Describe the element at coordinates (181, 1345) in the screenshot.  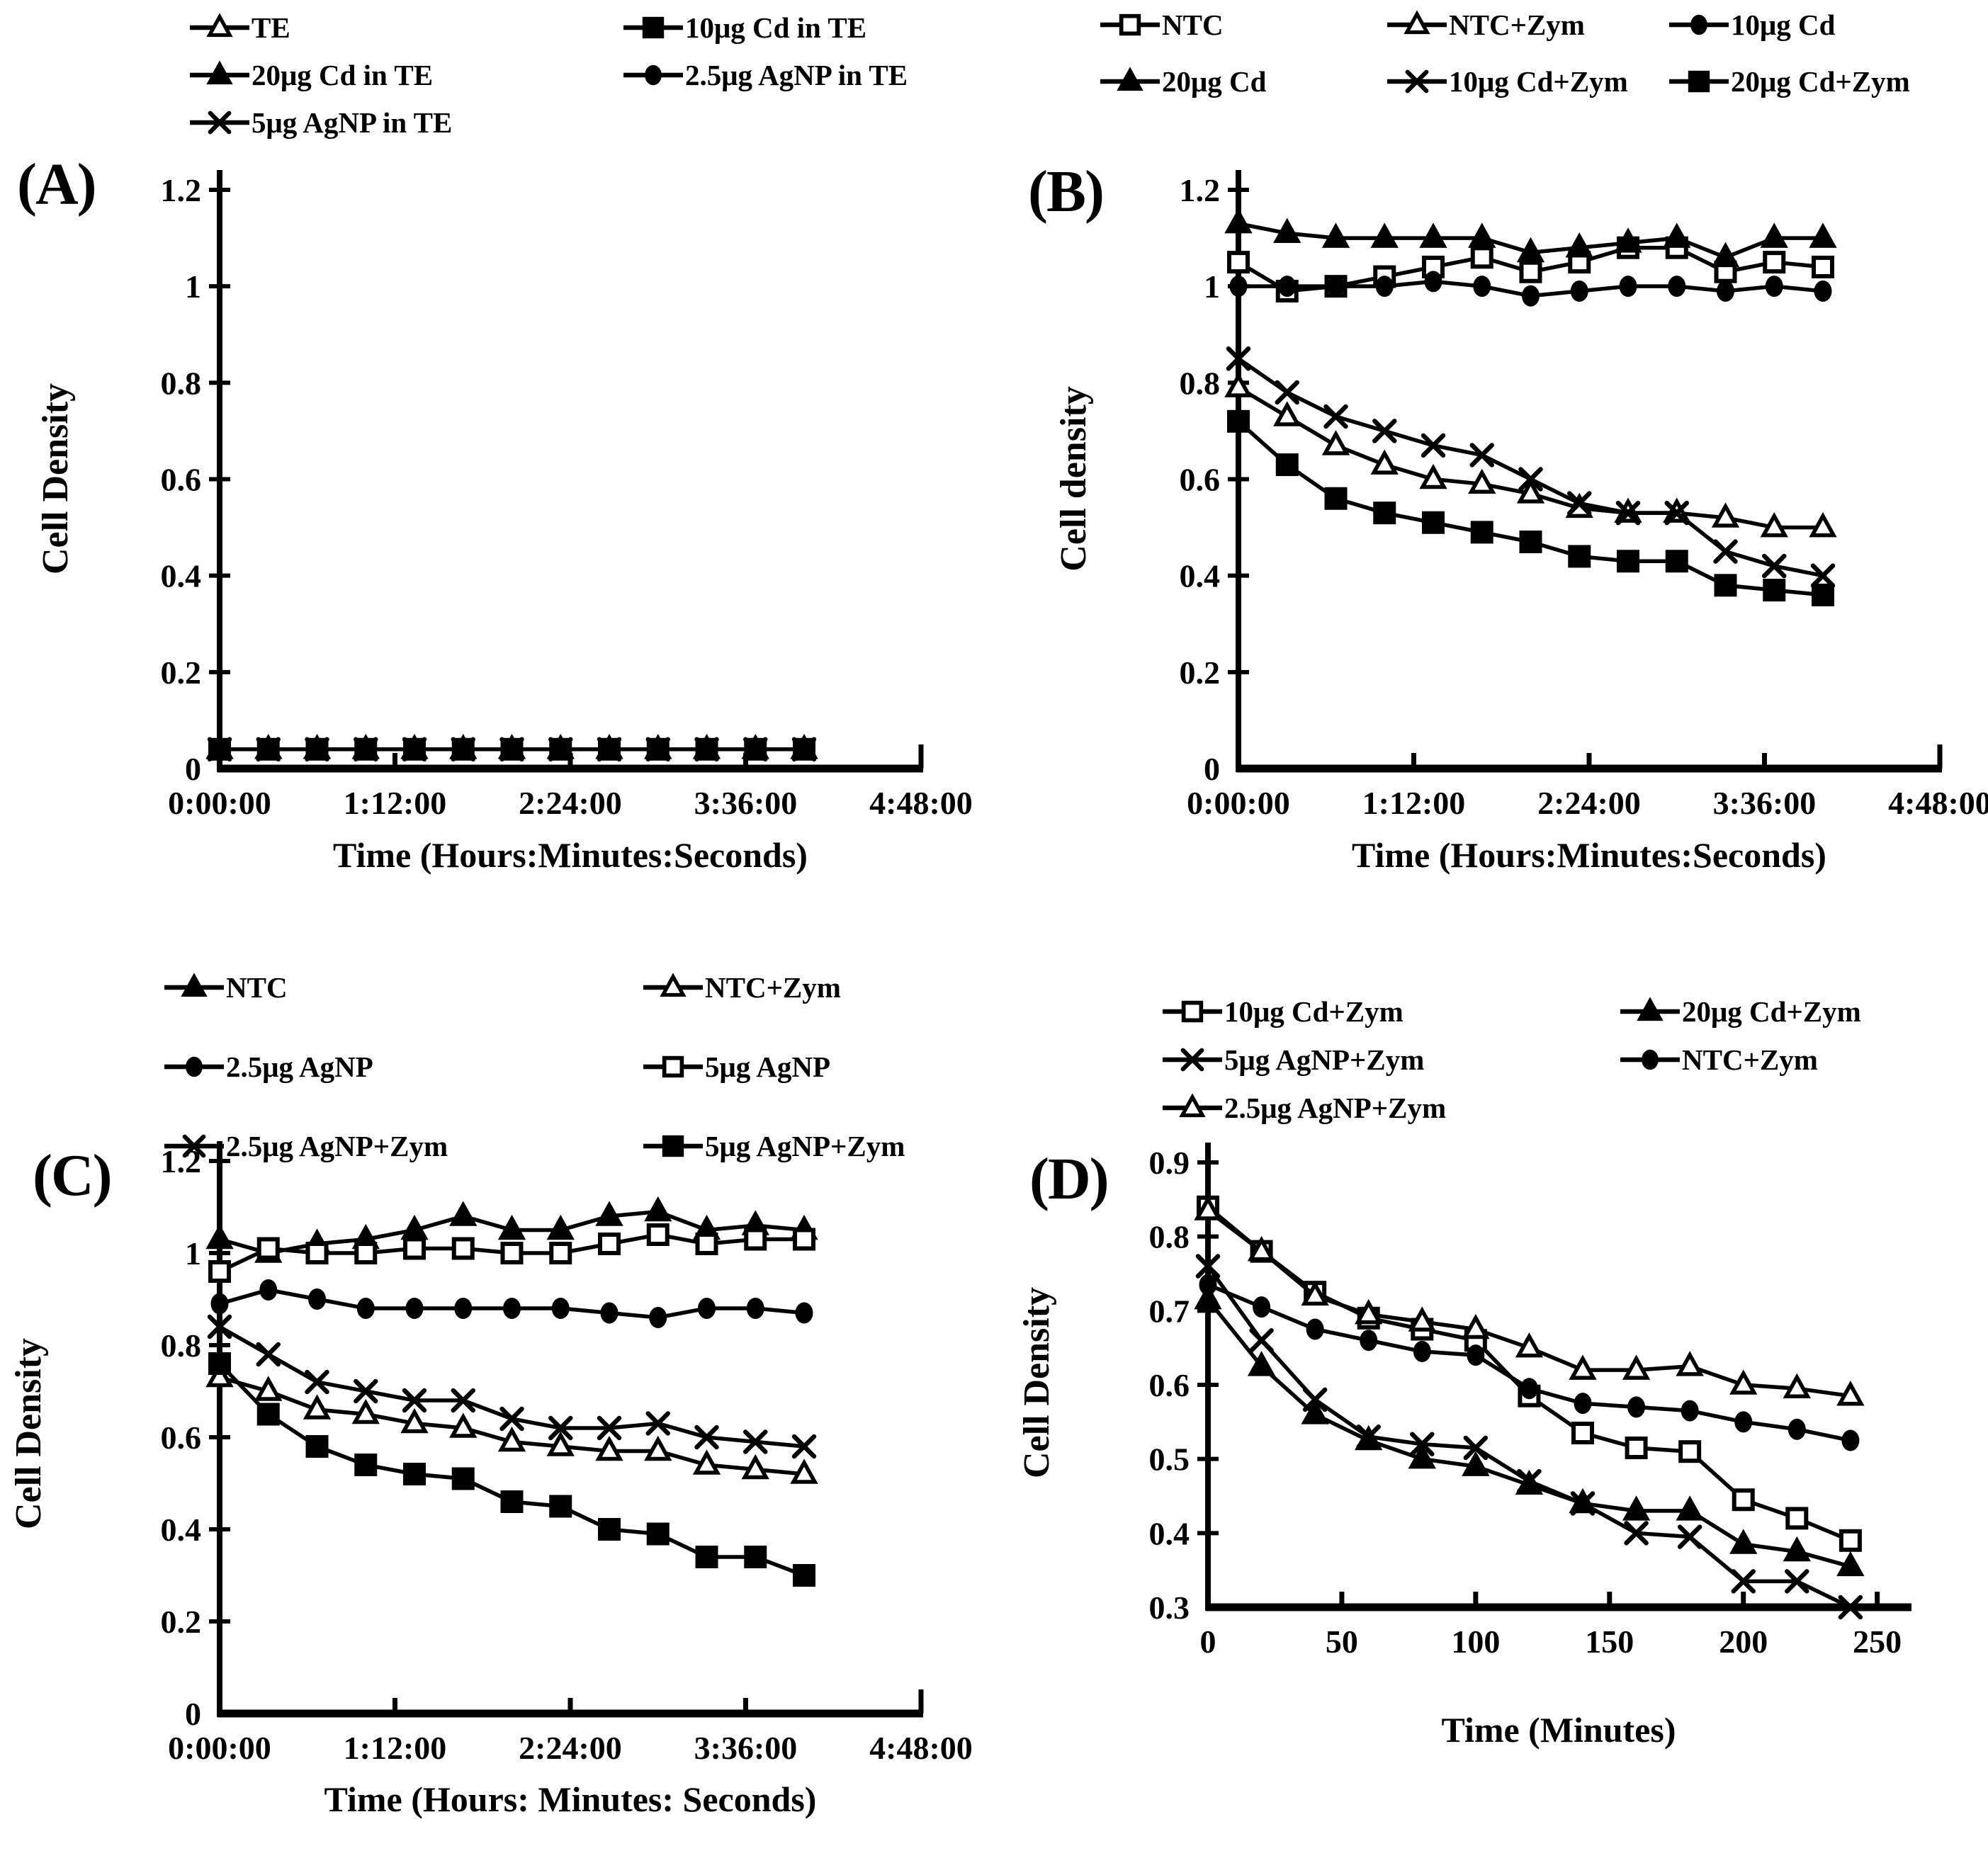
I see `tick-label: 0.8` at that location.